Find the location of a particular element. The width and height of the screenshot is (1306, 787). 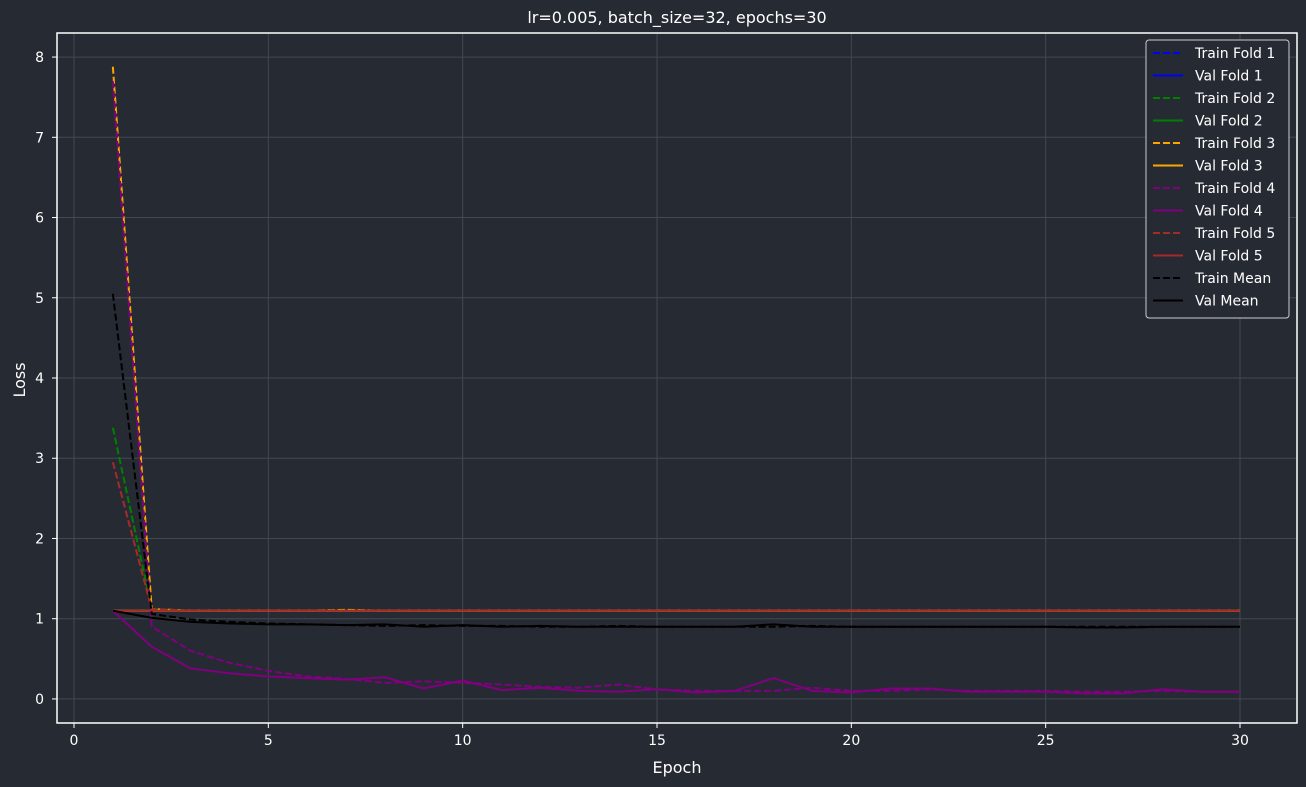

y-axis-label: Loss is located at coordinates (19, 379).